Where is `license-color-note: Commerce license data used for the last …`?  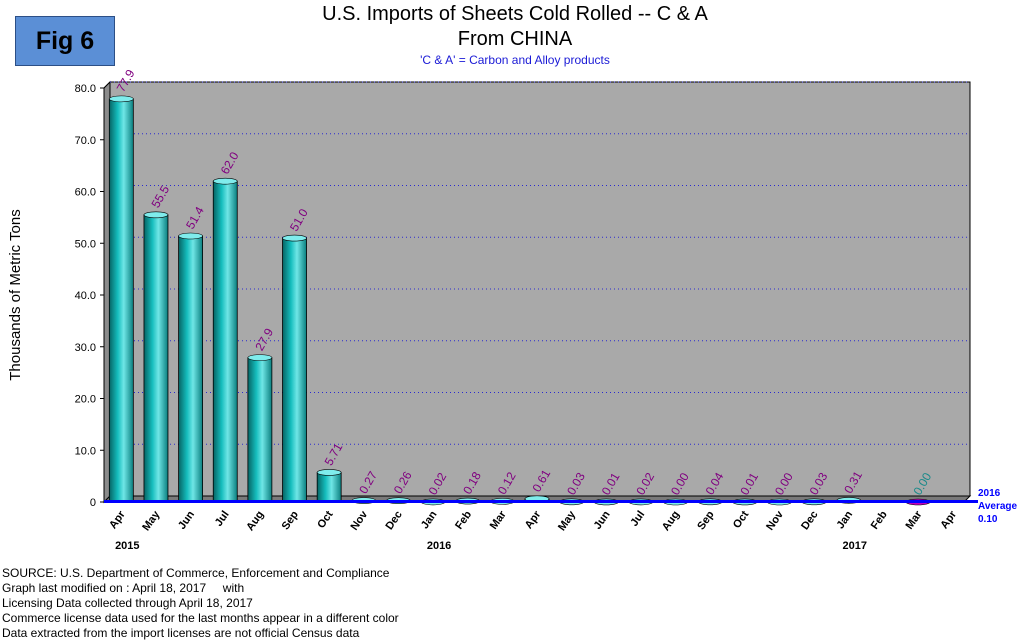 license-color-note: Commerce license data used for the last … is located at coordinates (200, 618).